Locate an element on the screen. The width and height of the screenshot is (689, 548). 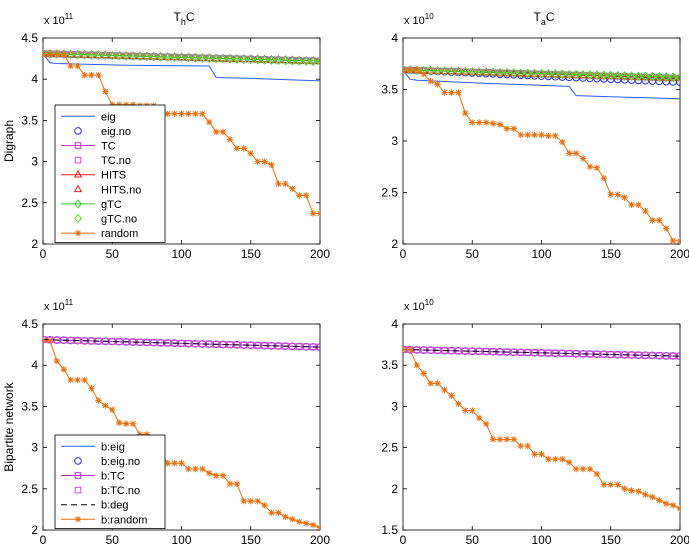
series-eig-no-marker is located at coordinates (678, 82).